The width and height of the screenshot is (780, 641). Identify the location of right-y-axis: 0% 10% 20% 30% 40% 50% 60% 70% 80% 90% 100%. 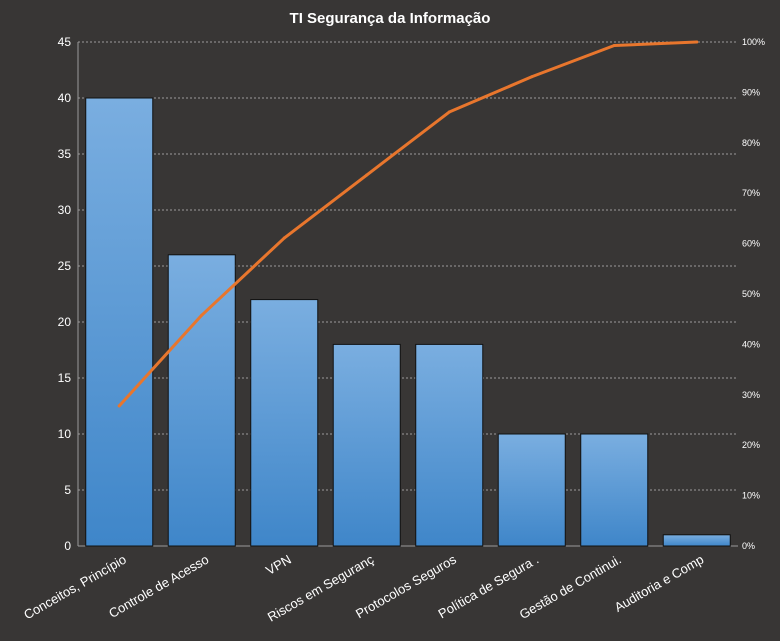
(753, 294).